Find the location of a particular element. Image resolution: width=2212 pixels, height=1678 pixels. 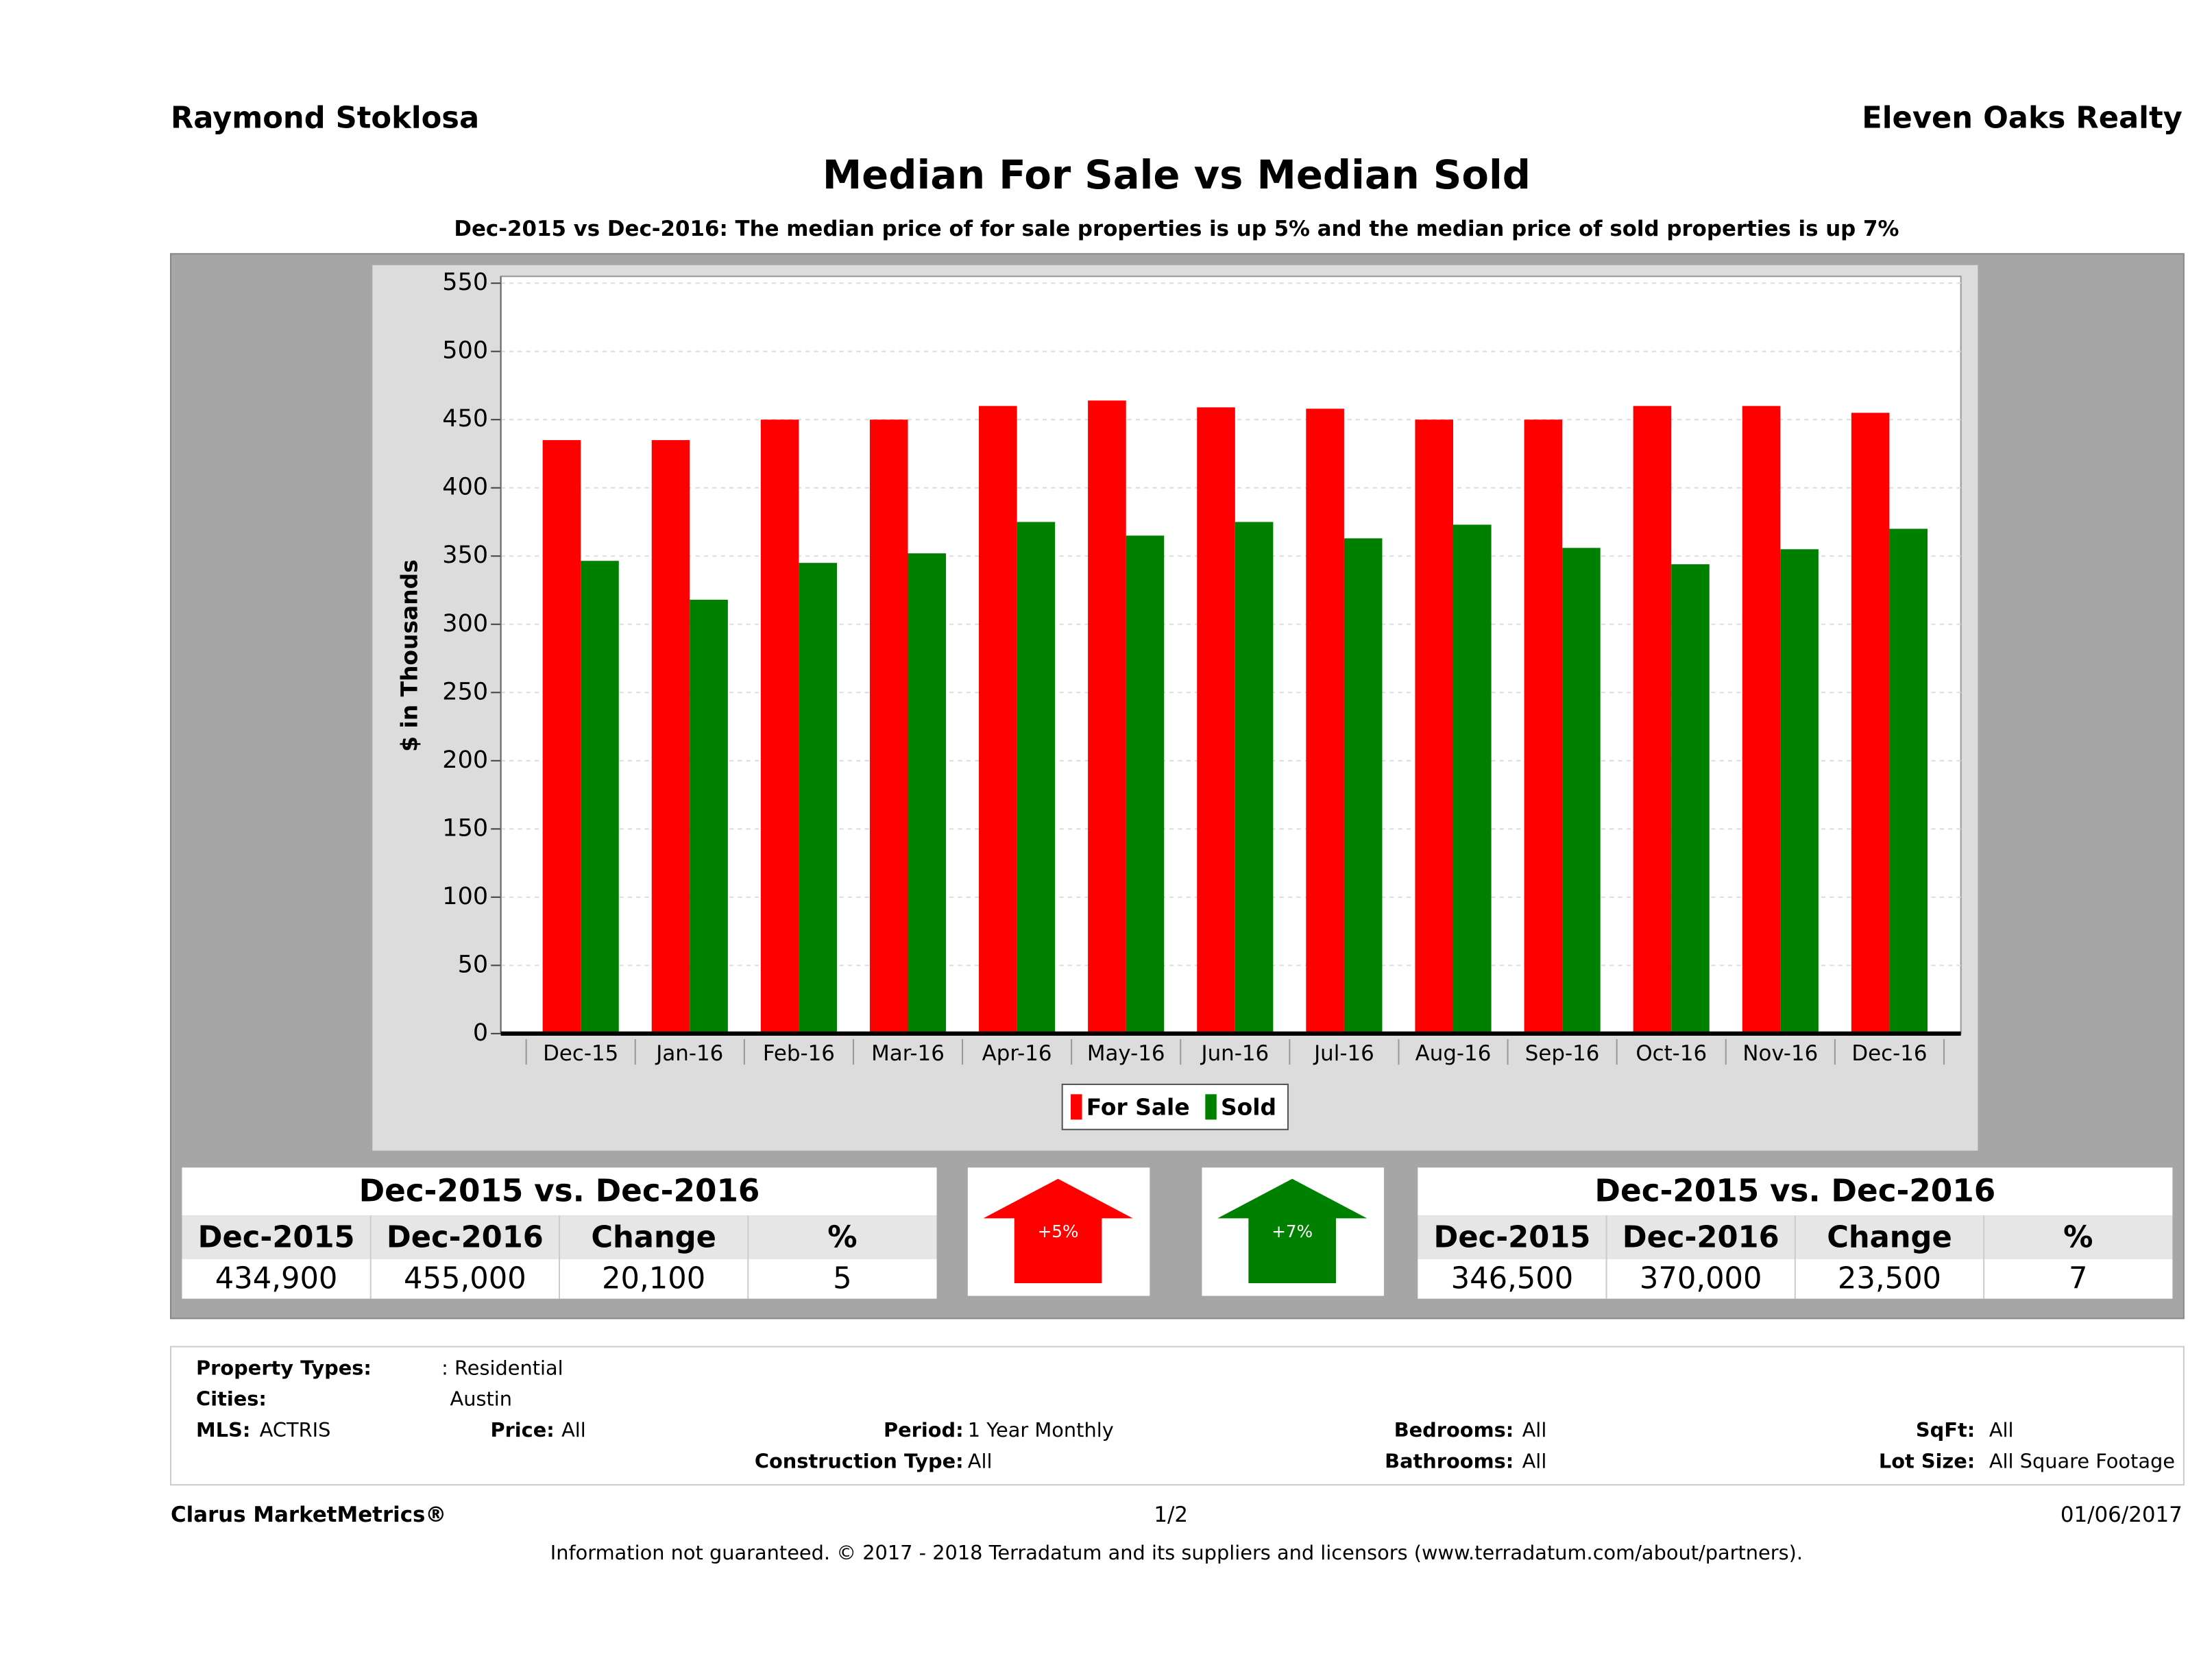

x-tick-label: Mar-16 is located at coordinates (908, 1053).